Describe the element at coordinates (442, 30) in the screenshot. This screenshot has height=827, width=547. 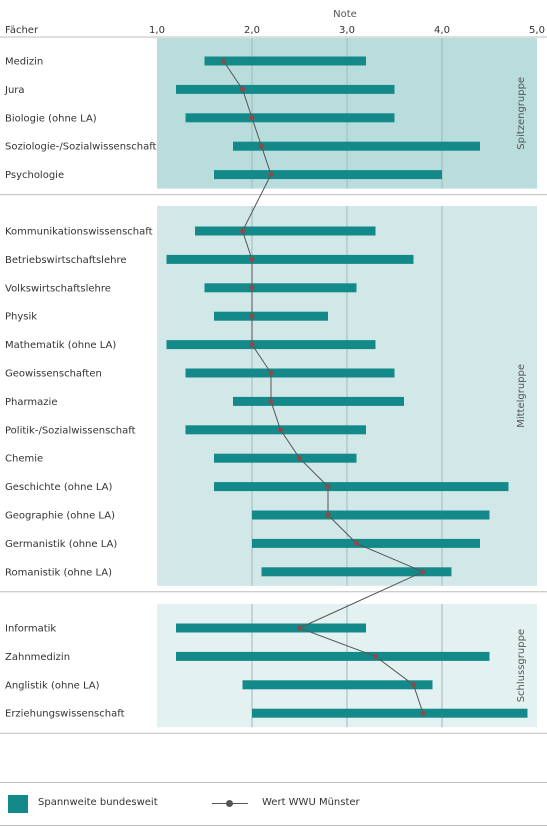
I see `x-tick-label: 4,0` at that location.